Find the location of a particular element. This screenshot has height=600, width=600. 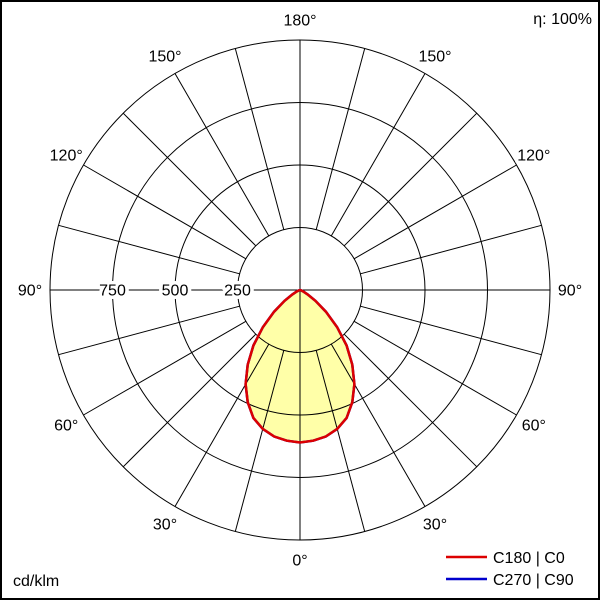

legend-label-c270-c90: C270 | C90 is located at coordinates (533, 580).